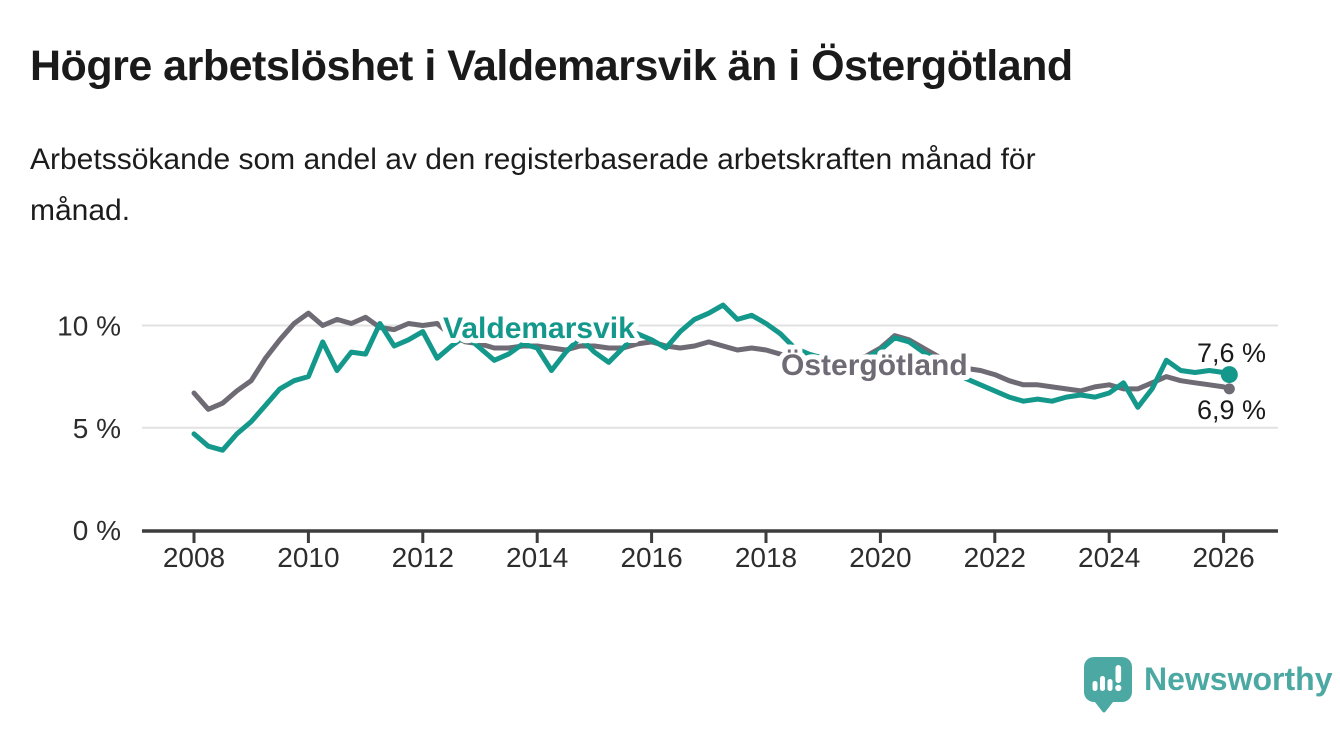 Image resolution: width=1340 pixels, height=734 pixels. Describe the element at coordinates (1231, 410) in the screenshot. I see `end-value-label-ostergotland: 6,9 %` at that location.